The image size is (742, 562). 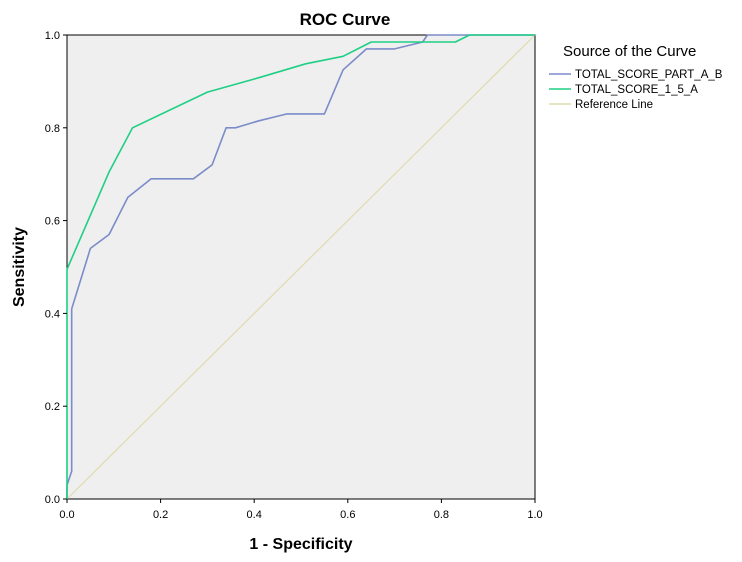 What do you see at coordinates (347, 515) in the screenshot?
I see `x-tick-label: 0.6` at bounding box center [347, 515].